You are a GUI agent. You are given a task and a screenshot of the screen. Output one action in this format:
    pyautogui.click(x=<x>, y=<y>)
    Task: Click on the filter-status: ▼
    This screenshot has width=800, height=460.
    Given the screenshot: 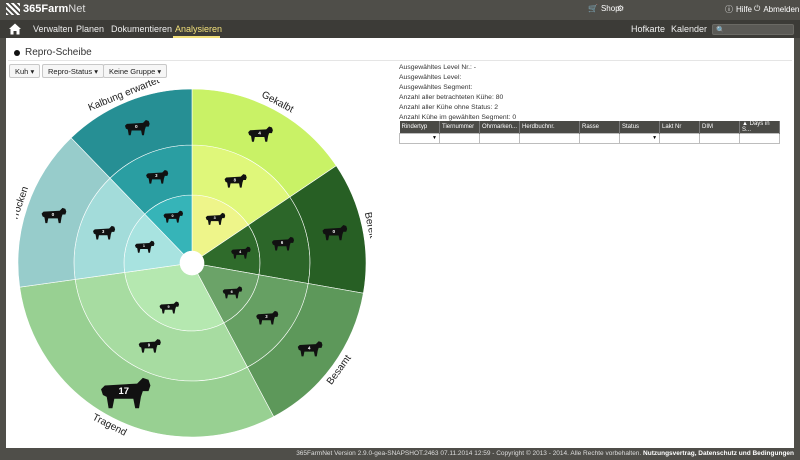 What is the action you would take?
    pyautogui.click(x=640, y=138)
    